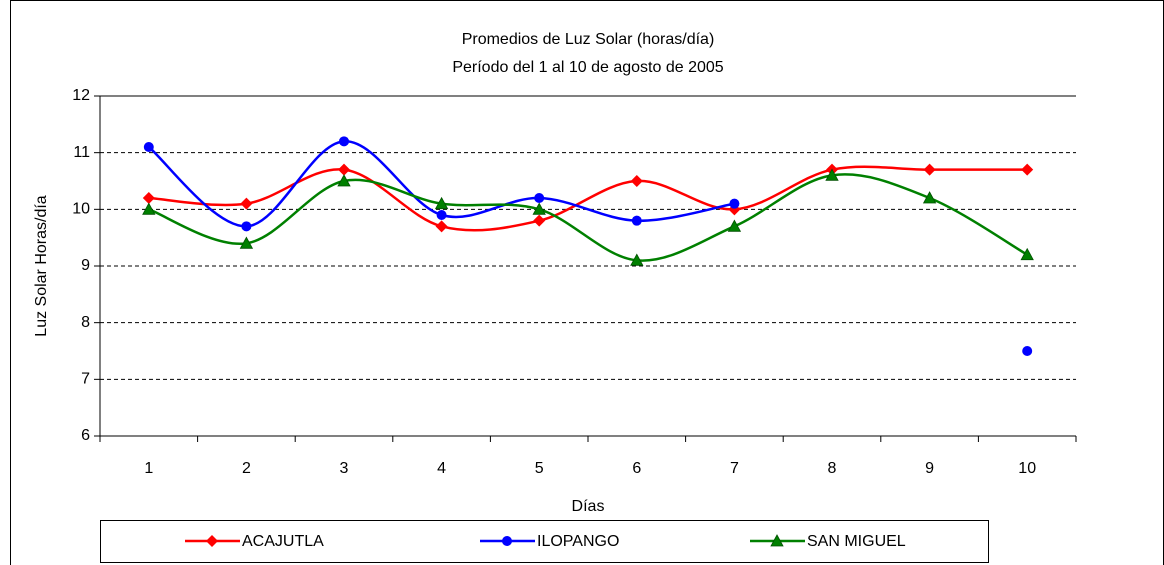 The height and width of the screenshot is (565, 1164). Describe the element at coordinates (85, 379) in the screenshot. I see `y-tick-label: 7` at that location.